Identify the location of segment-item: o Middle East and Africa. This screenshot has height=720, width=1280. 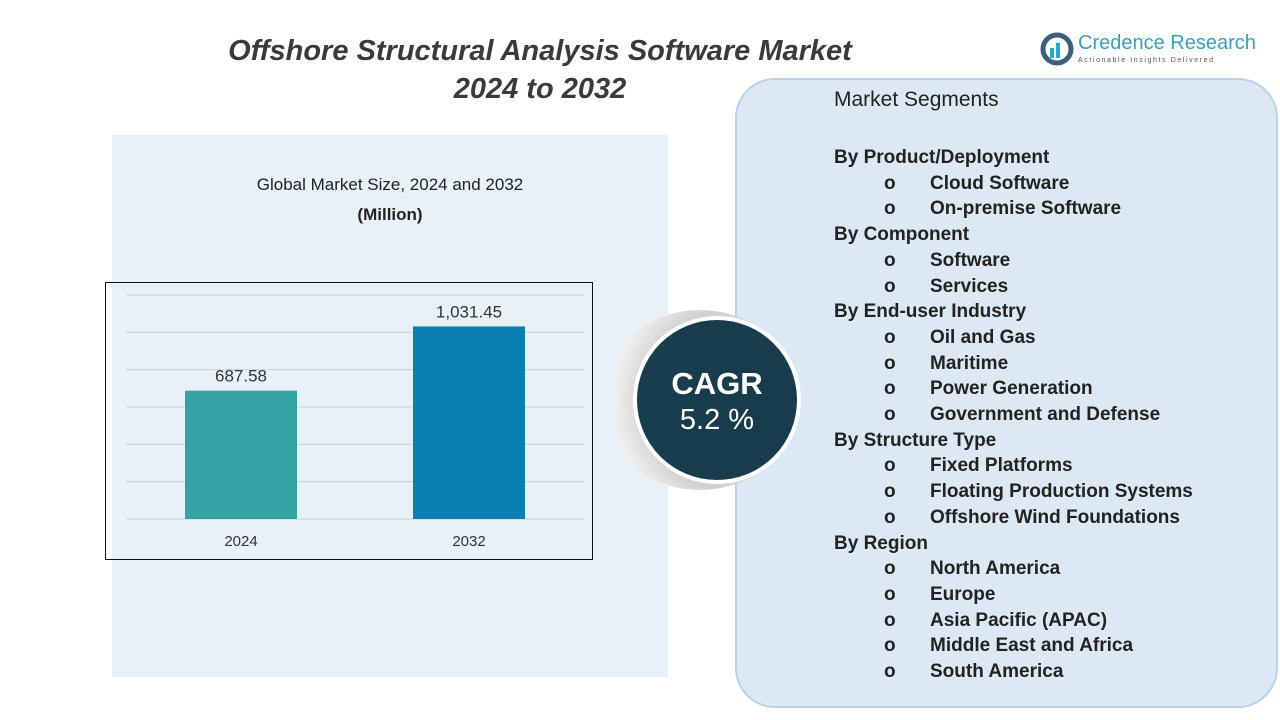
(1013, 646).